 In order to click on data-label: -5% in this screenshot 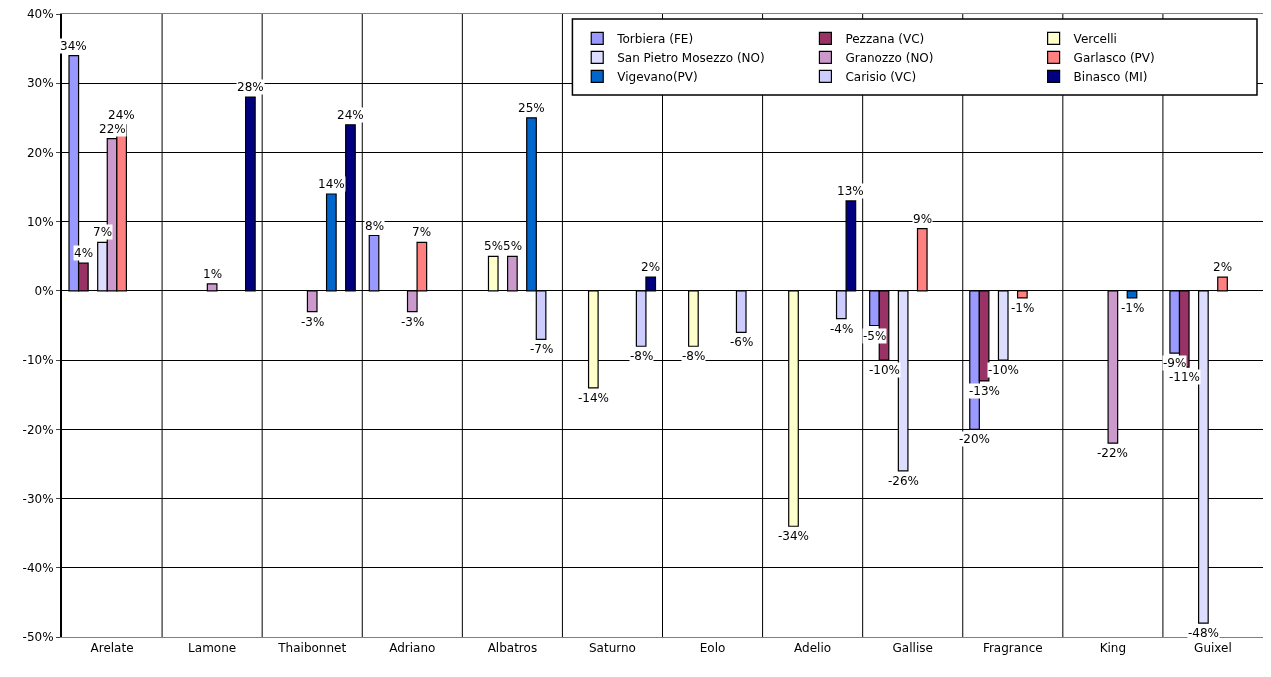, I will do `click(875, 336)`.